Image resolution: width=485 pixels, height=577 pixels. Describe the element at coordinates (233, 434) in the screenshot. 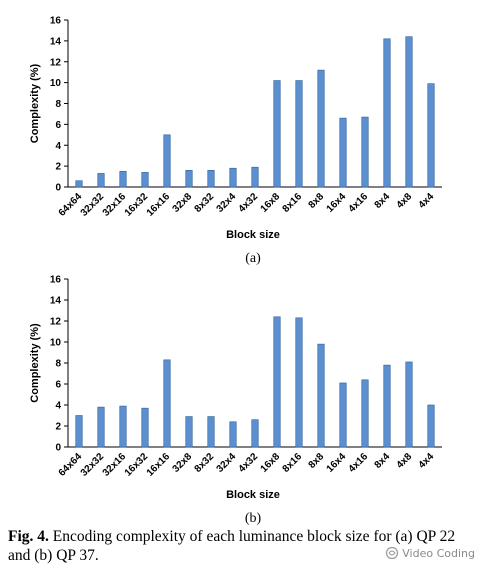

I see `chart2-bar-32x4` at that location.